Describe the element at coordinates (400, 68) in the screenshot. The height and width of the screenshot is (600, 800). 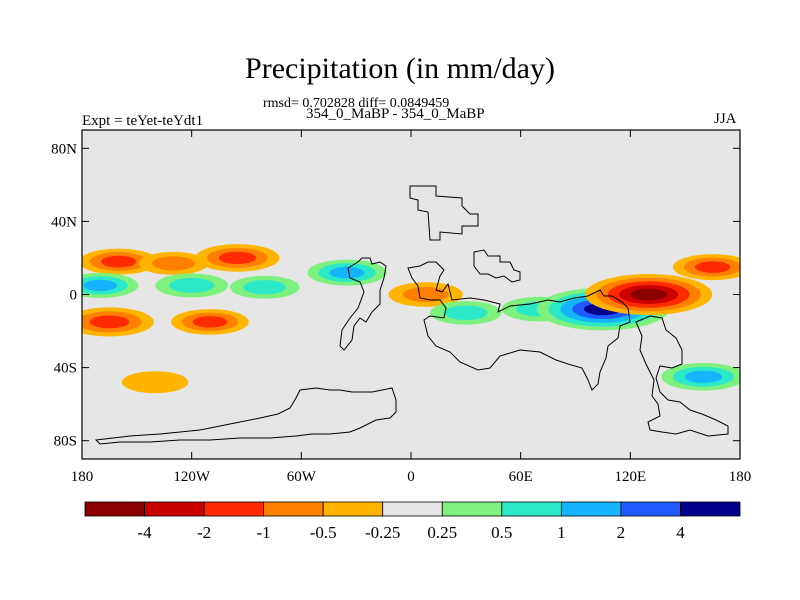
I see `chart-title: Precipitation (in mm/day)` at that location.